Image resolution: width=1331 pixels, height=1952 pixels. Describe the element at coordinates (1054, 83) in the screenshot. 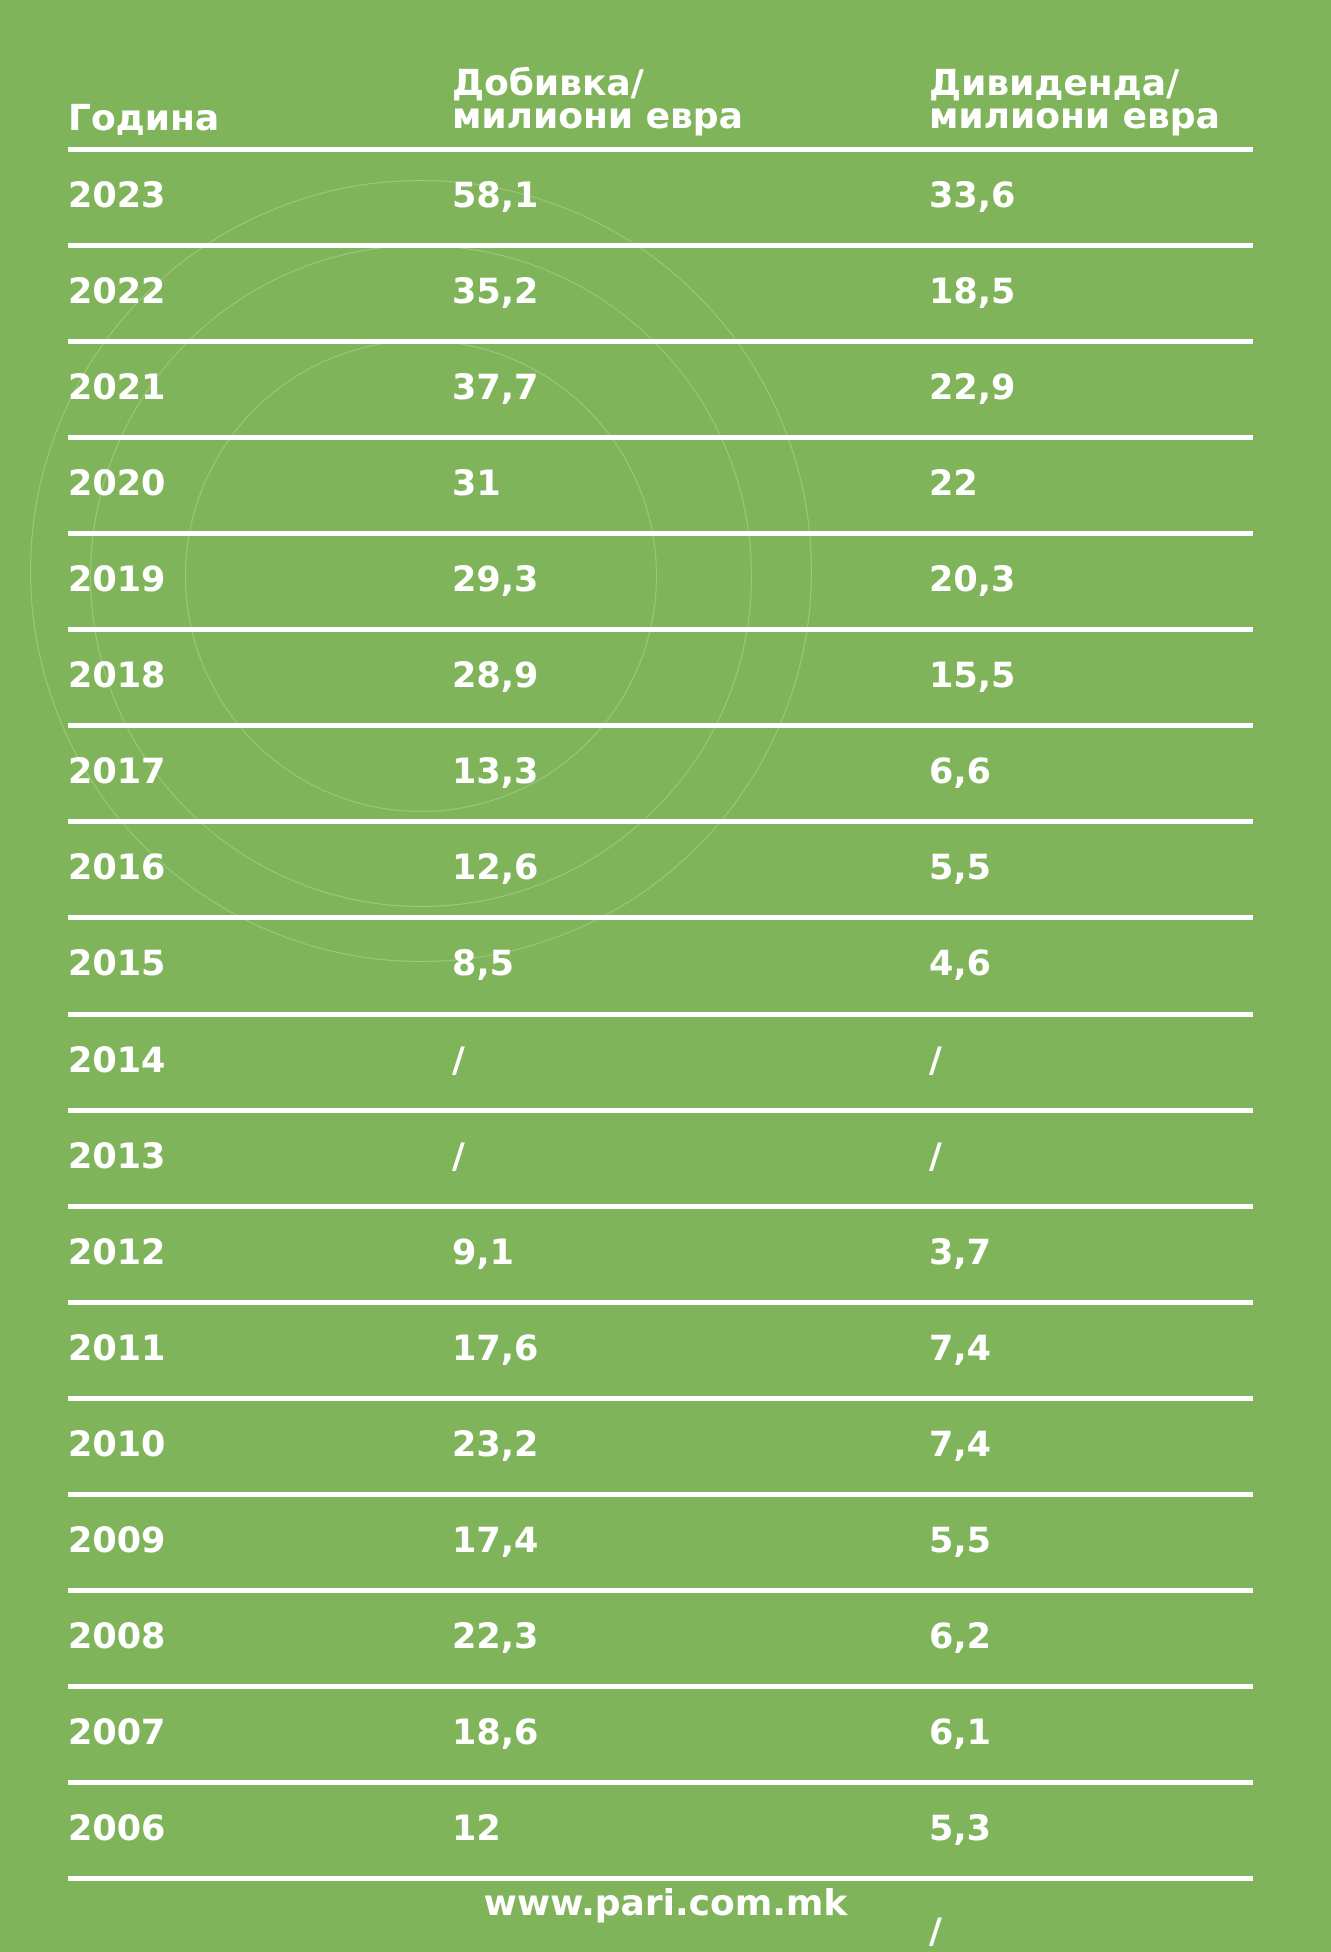

I see `header-cell: Дивиденда/` at that location.